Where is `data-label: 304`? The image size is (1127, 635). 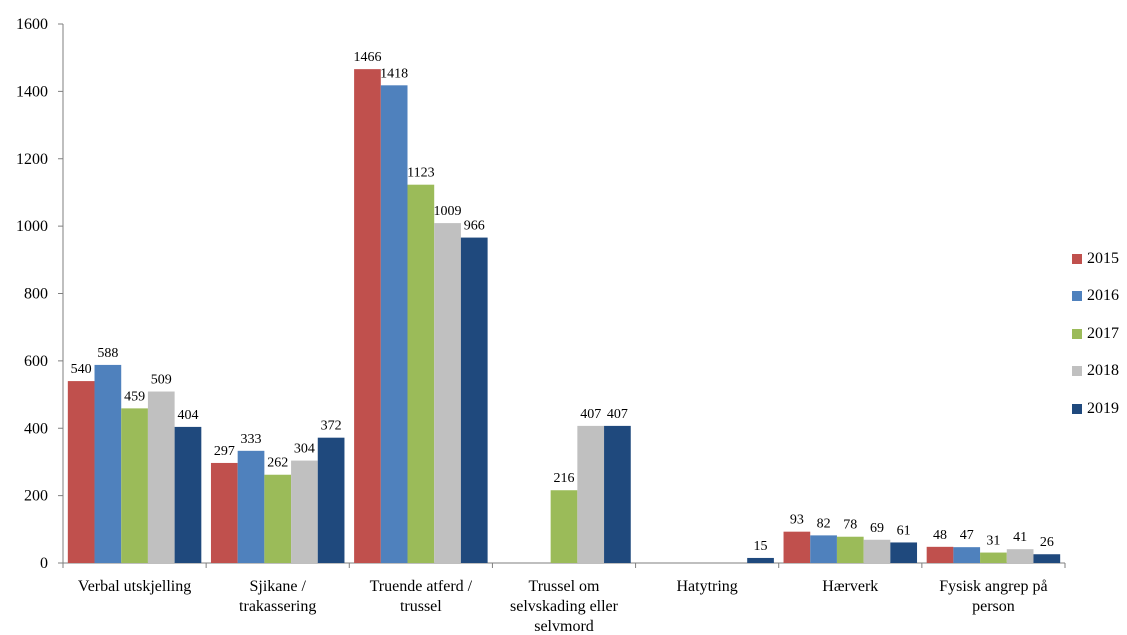 data-label: 304 is located at coordinates (304, 449).